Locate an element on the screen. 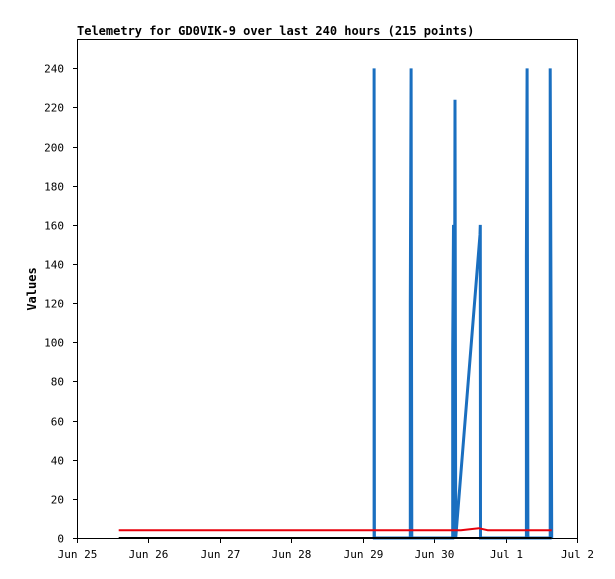  y-tick-label: 60 is located at coordinates (57, 422).